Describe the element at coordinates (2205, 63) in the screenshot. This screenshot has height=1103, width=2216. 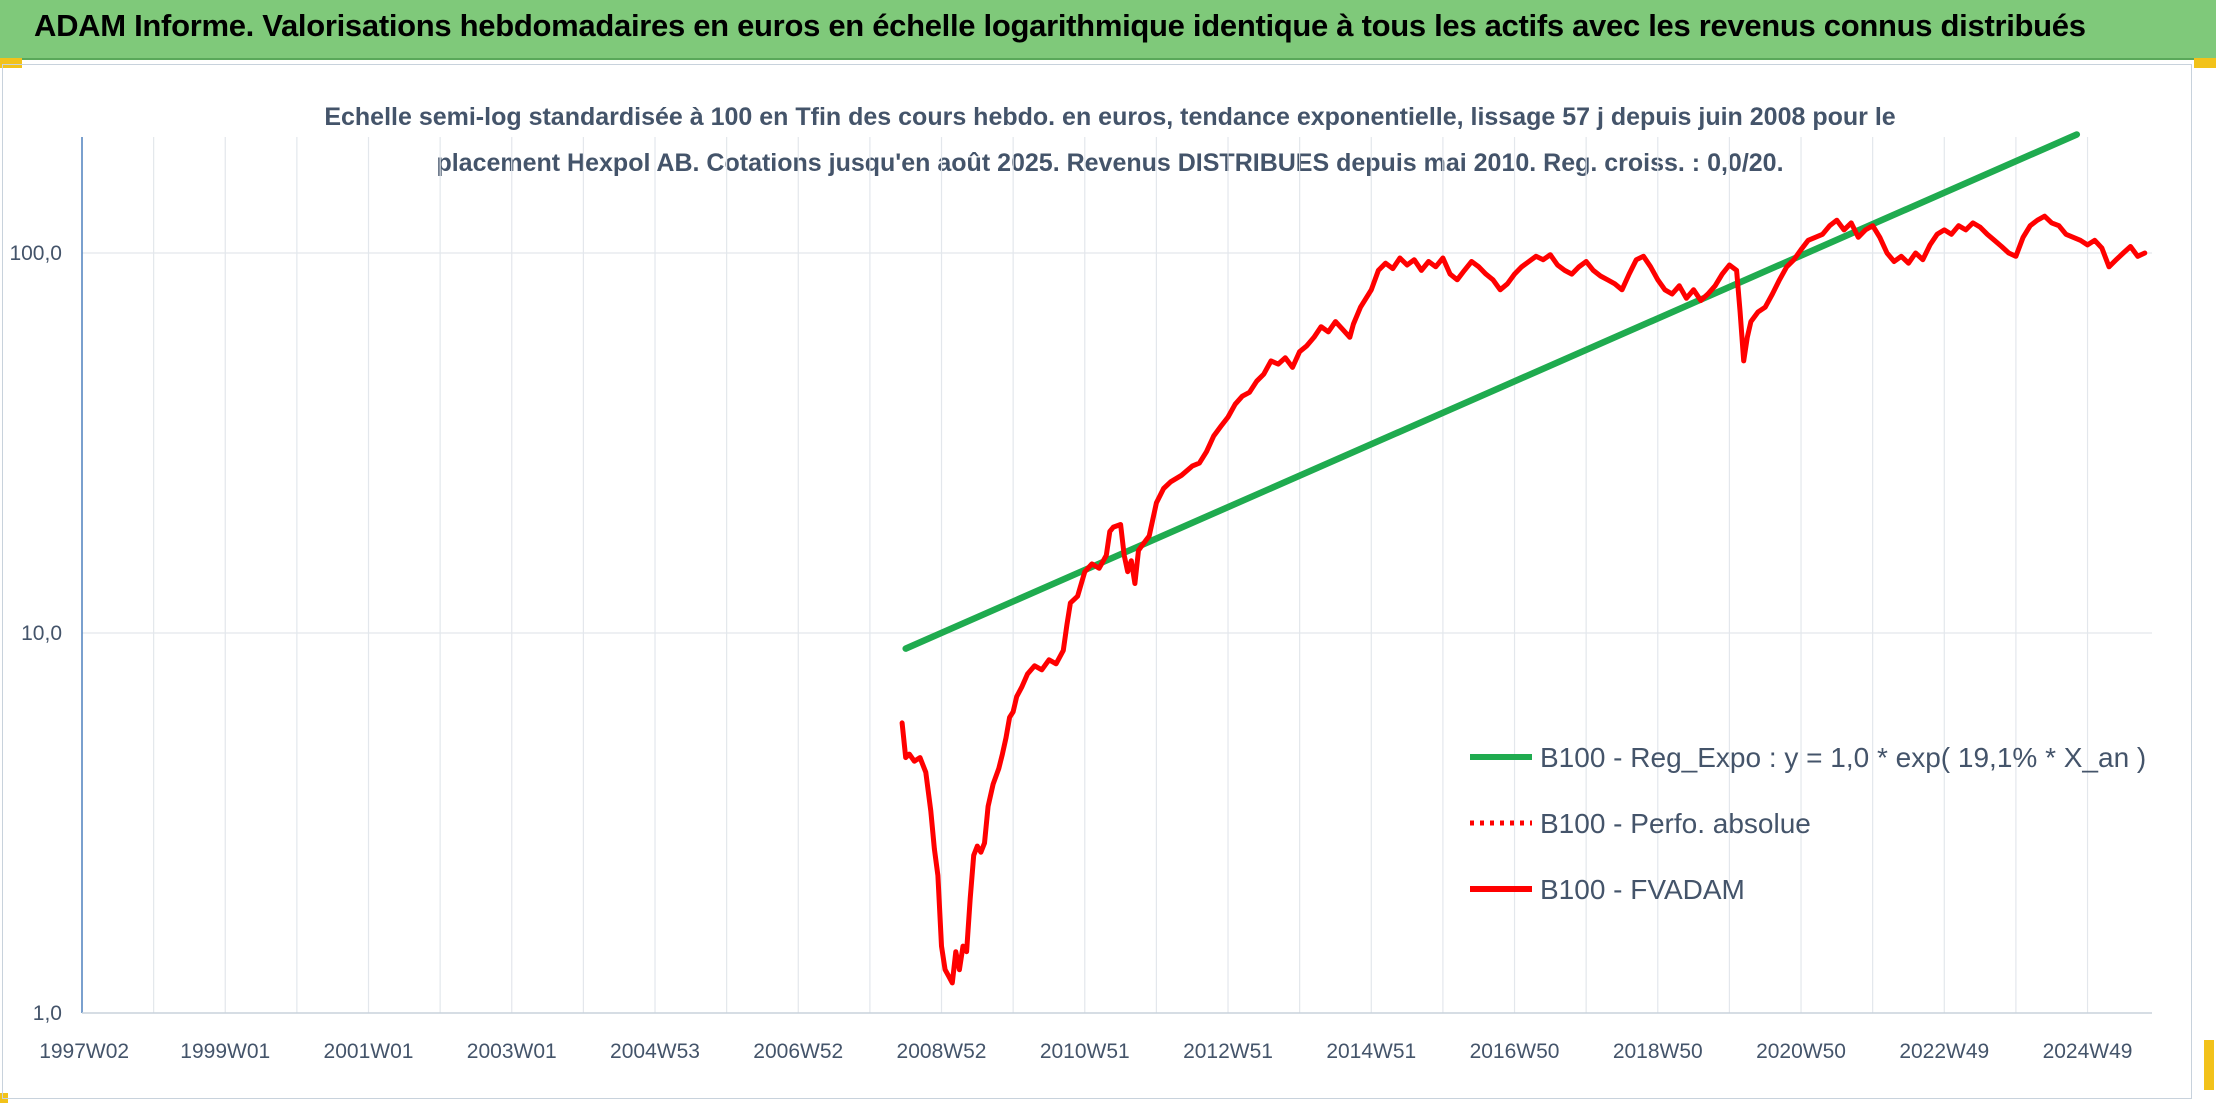
I see `corner-mark-right` at that location.